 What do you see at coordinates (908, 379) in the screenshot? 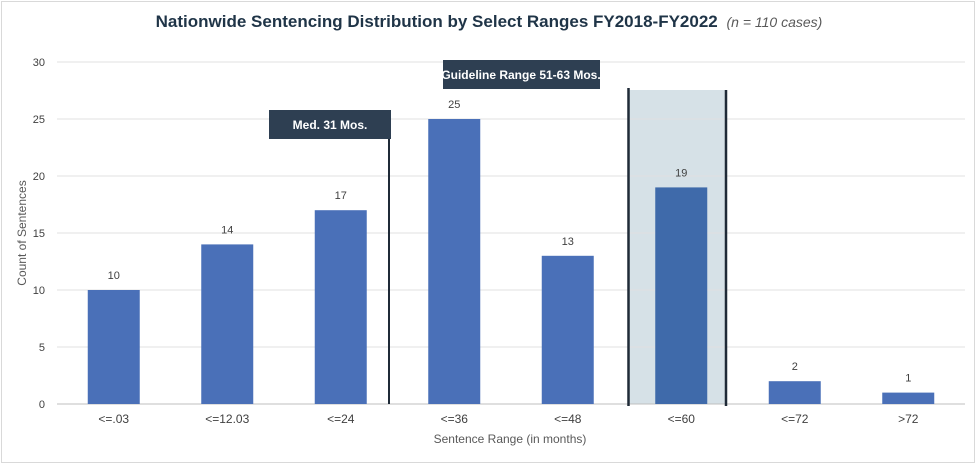
I see `data-label: 1` at bounding box center [908, 379].